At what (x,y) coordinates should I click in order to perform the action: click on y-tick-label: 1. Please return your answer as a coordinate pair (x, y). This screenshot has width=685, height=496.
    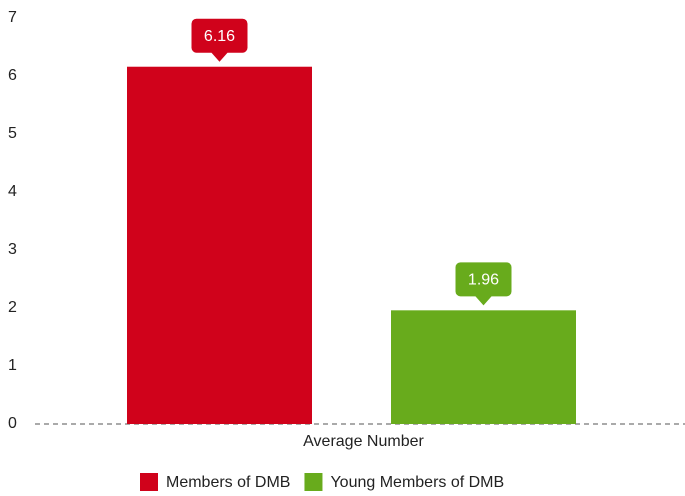
    Looking at the image, I should click on (12, 365).